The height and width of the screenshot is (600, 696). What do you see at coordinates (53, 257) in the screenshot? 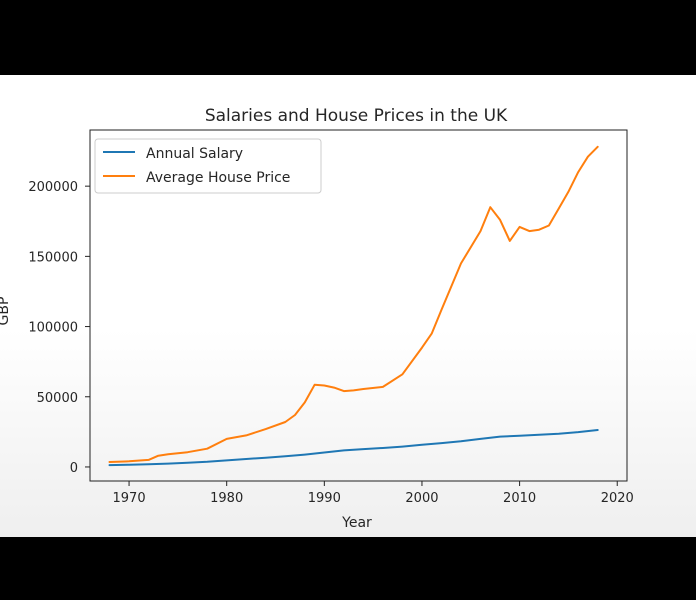
I see `y-tick-label: 150000` at bounding box center [53, 257].